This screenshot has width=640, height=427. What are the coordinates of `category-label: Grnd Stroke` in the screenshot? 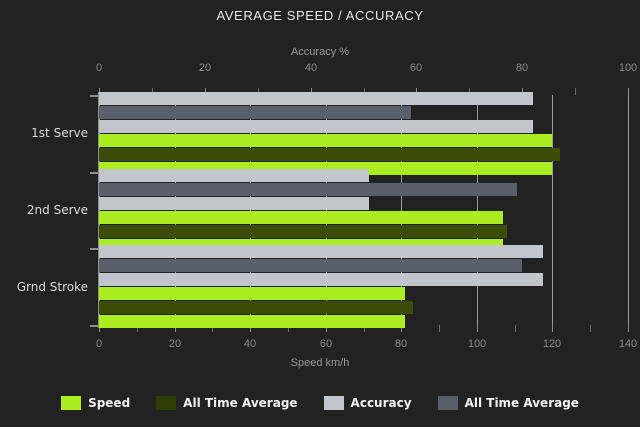 It's located at (52, 286).